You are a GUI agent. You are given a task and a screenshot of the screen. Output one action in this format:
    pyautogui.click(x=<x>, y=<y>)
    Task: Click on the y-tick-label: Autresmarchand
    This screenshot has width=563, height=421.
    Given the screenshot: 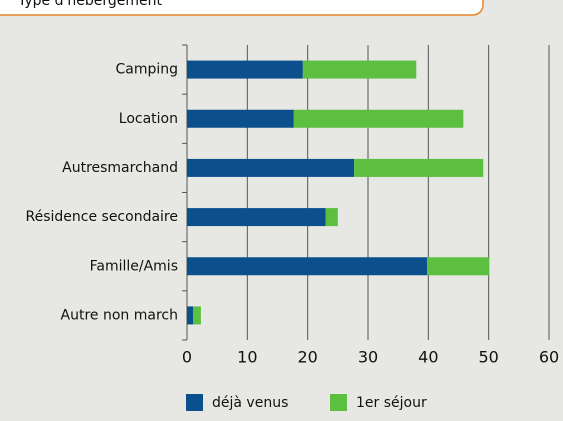 What is the action you would take?
    pyautogui.click(x=120, y=168)
    